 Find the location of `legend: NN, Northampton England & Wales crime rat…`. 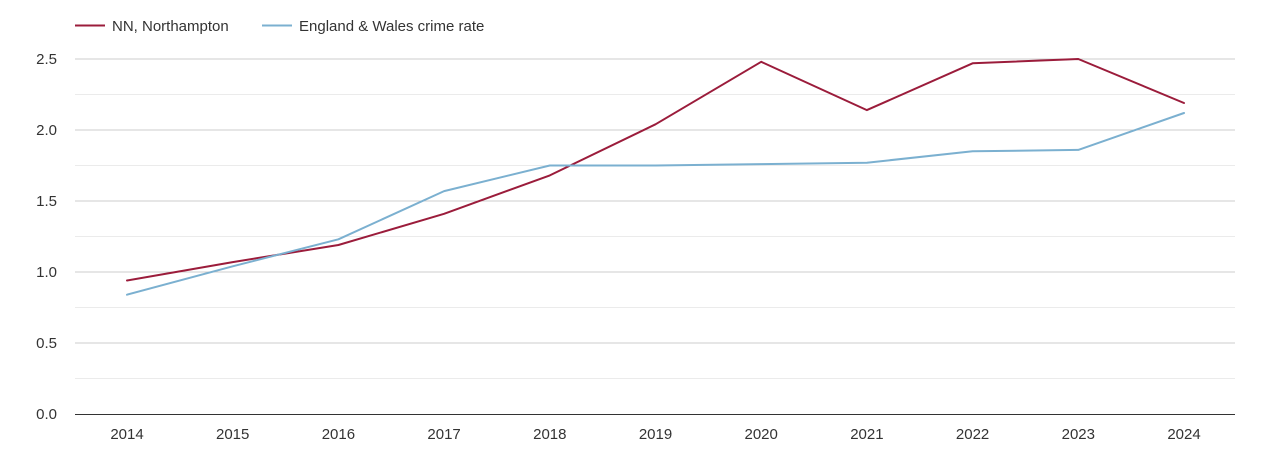

legend: NN, Northampton England & Wales crime rat… is located at coordinates (279, 26).